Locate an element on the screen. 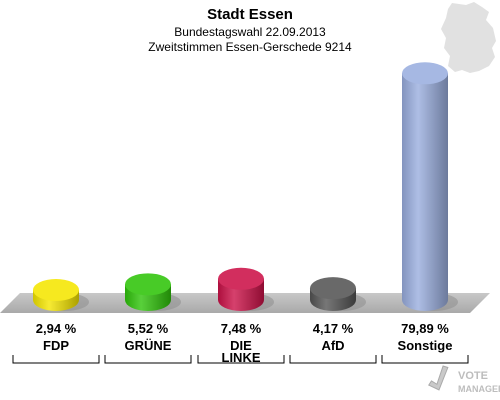 This screenshot has width=500, height=400. category-label: DIE is located at coordinates (241, 345).